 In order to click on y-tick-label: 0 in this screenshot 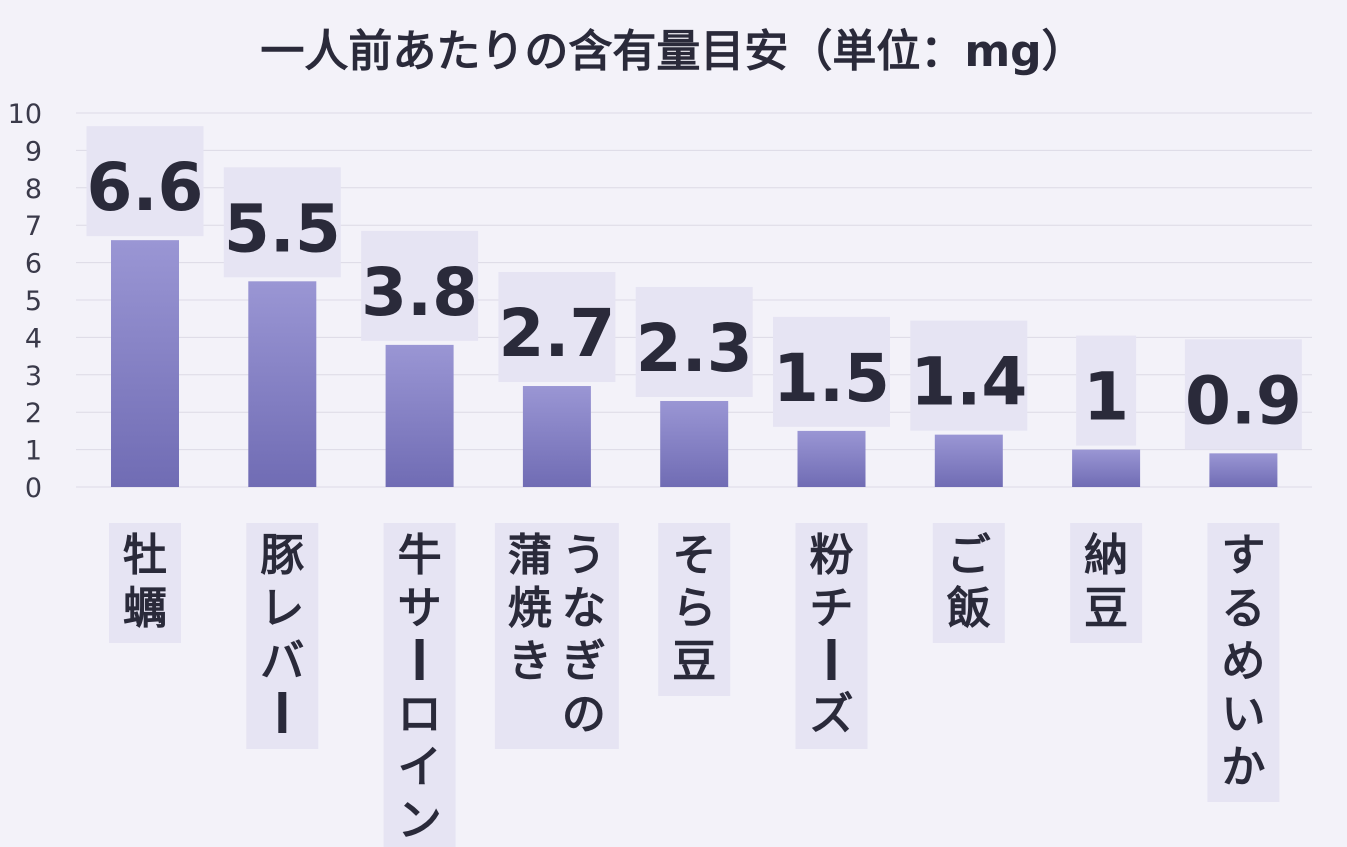, I will do `click(33, 488)`.